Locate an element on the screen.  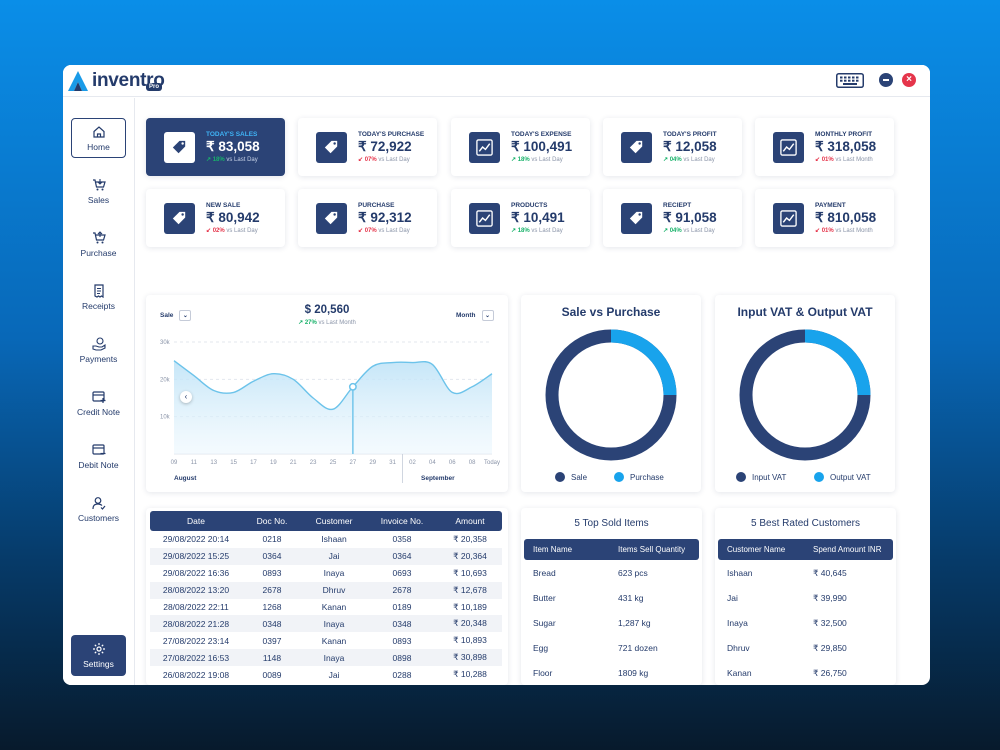
sidebar-item-receipts: Receipts is located at coordinates (98, 297).